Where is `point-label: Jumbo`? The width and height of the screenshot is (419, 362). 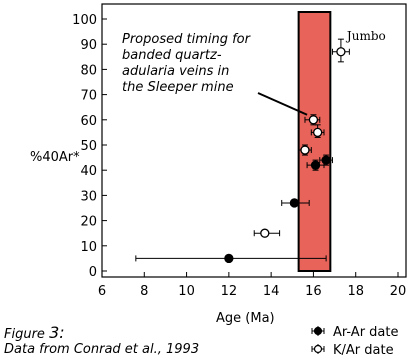 point-label: Jumbo is located at coordinates (365, 36).